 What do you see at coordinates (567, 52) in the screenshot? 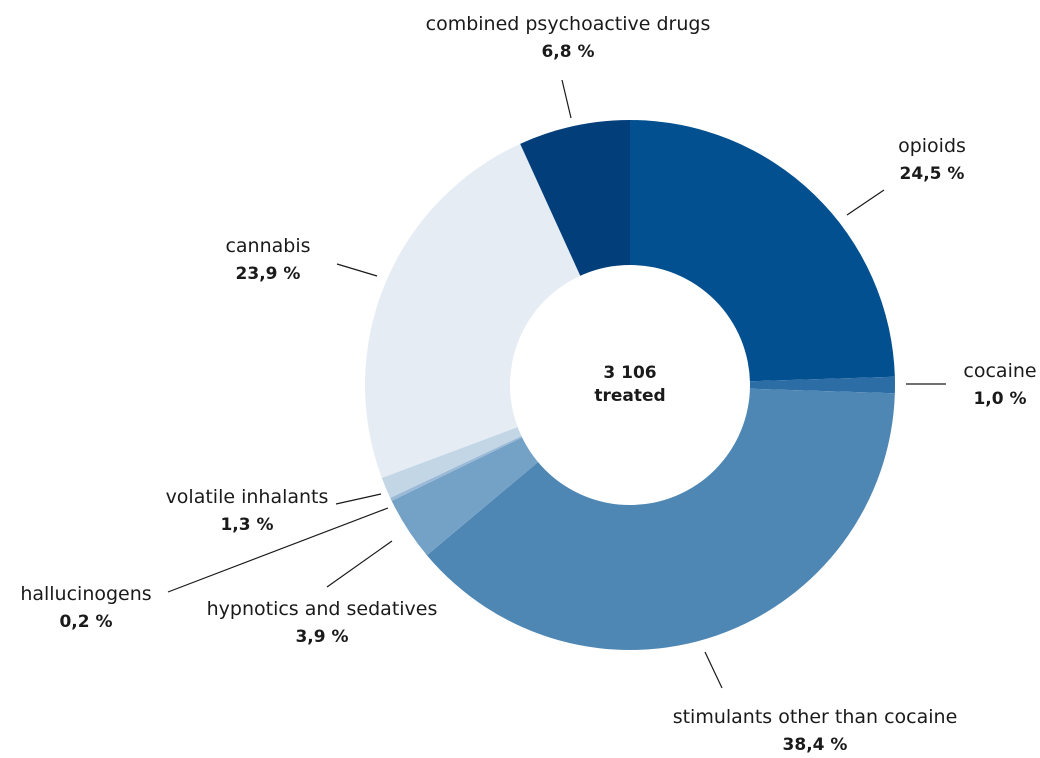
I see `slice-label-value: 6,8 %` at bounding box center [567, 52].